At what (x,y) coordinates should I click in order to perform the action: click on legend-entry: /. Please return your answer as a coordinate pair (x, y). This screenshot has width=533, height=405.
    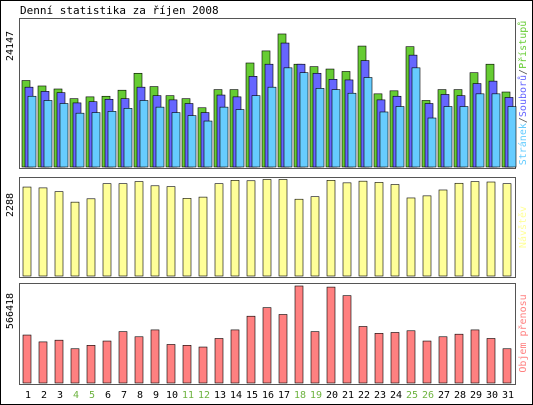
    Looking at the image, I should click on (523, 72).